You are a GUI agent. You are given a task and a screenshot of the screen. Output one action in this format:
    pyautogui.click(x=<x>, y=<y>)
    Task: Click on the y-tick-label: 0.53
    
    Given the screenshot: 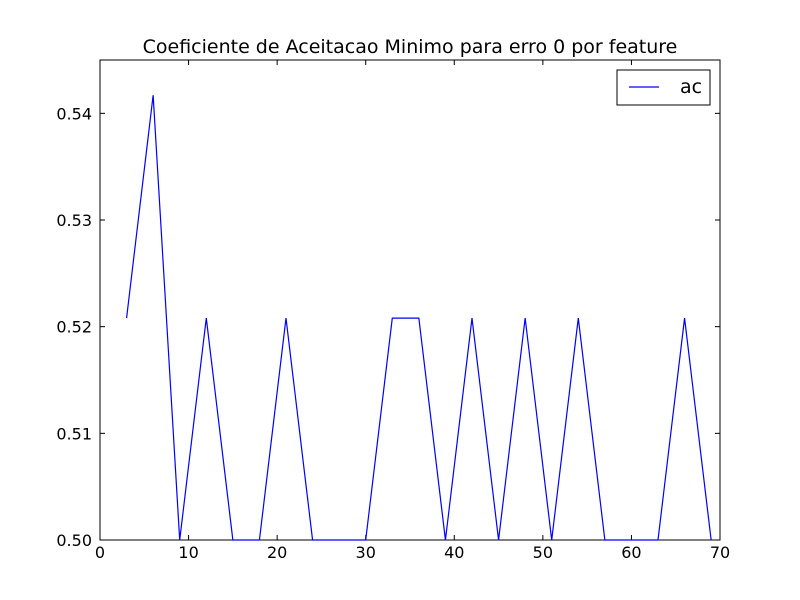 What is the action you would take?
    pyautogui.click(x=74, y=220)
    